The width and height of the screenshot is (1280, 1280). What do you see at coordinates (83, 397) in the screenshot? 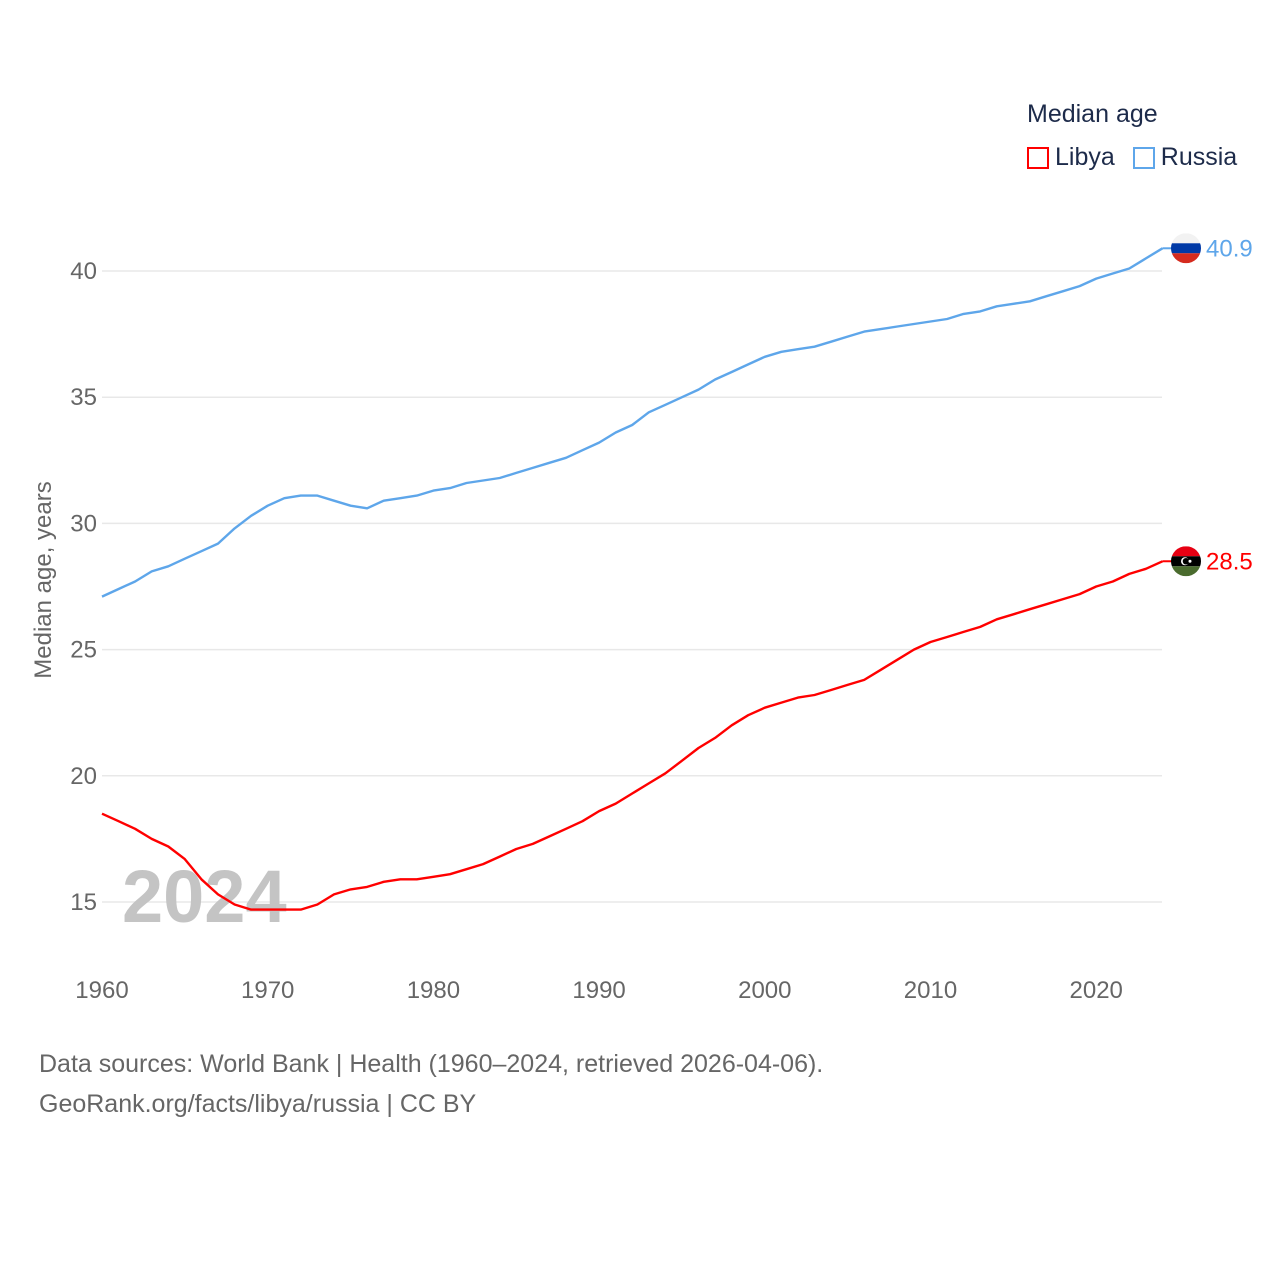
I see `y-tick-label: 35` at bounding box center [83, 397].